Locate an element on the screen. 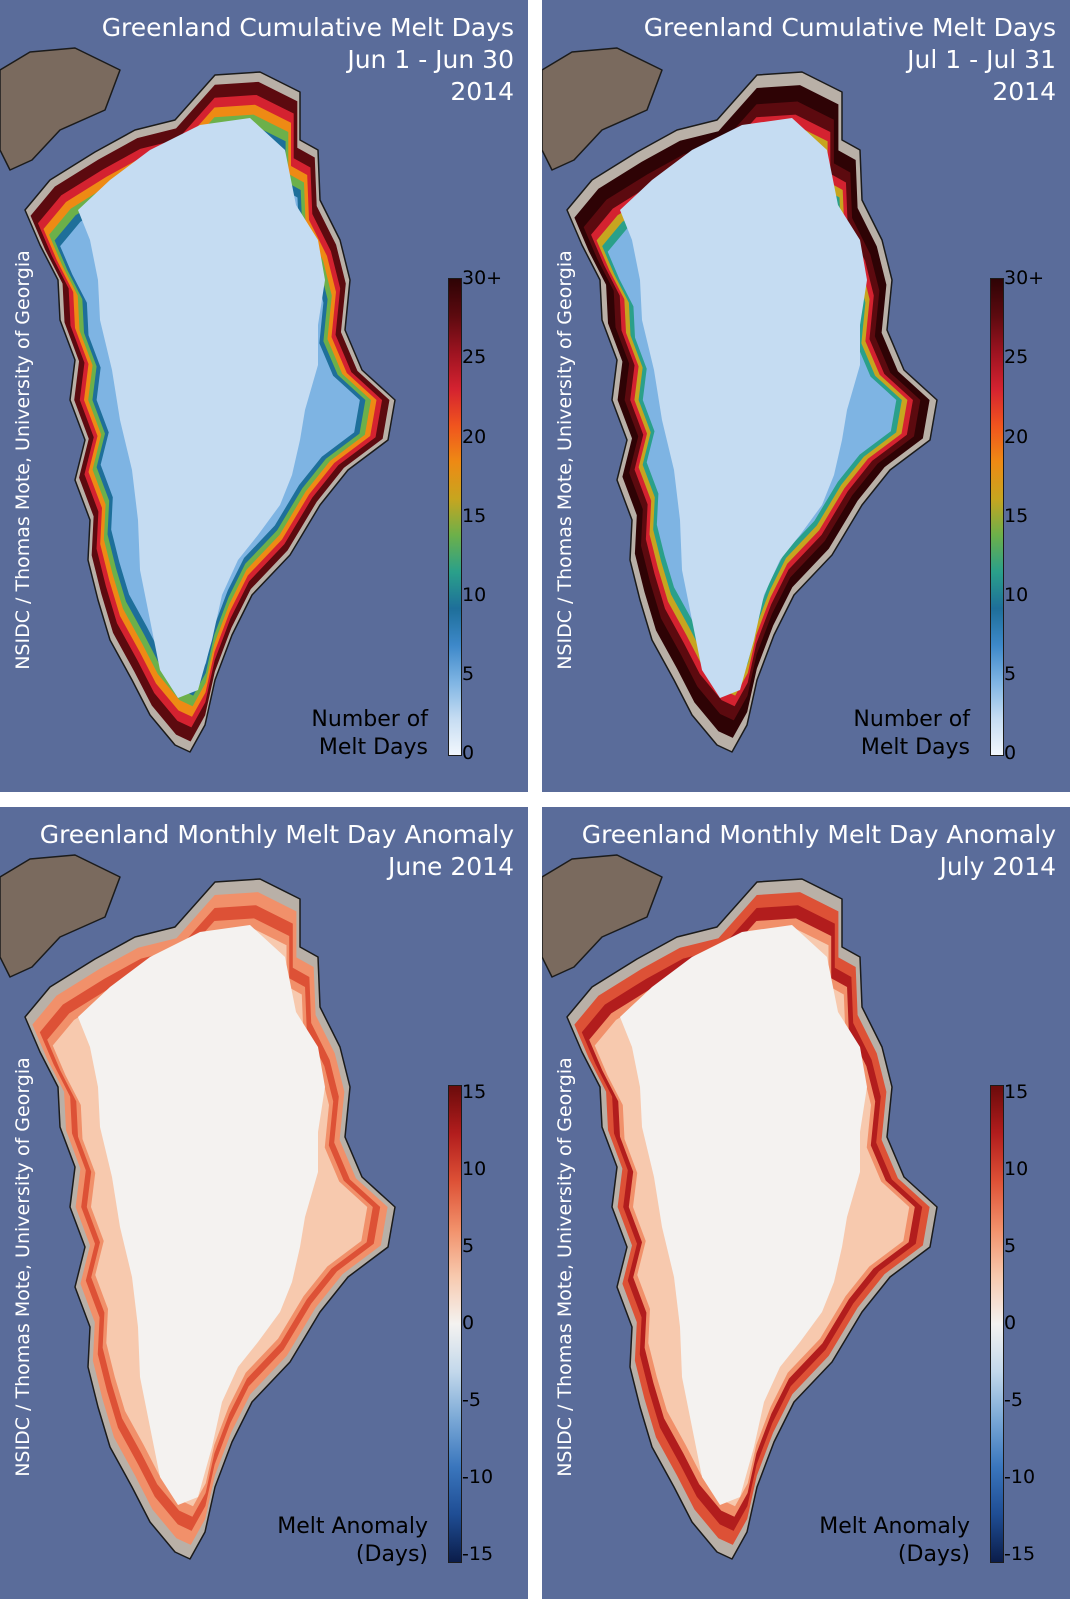 This screenshot has width=1071, height=1600. title-line-2: June 2014 is located at coordinates (450, 866).